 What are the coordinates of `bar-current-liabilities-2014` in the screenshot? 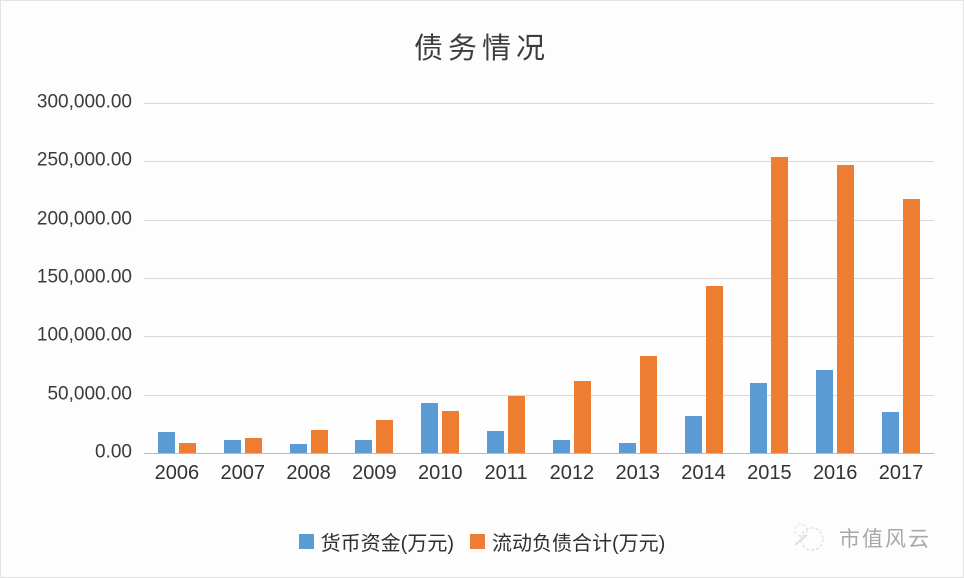 It's located at (714, 369).